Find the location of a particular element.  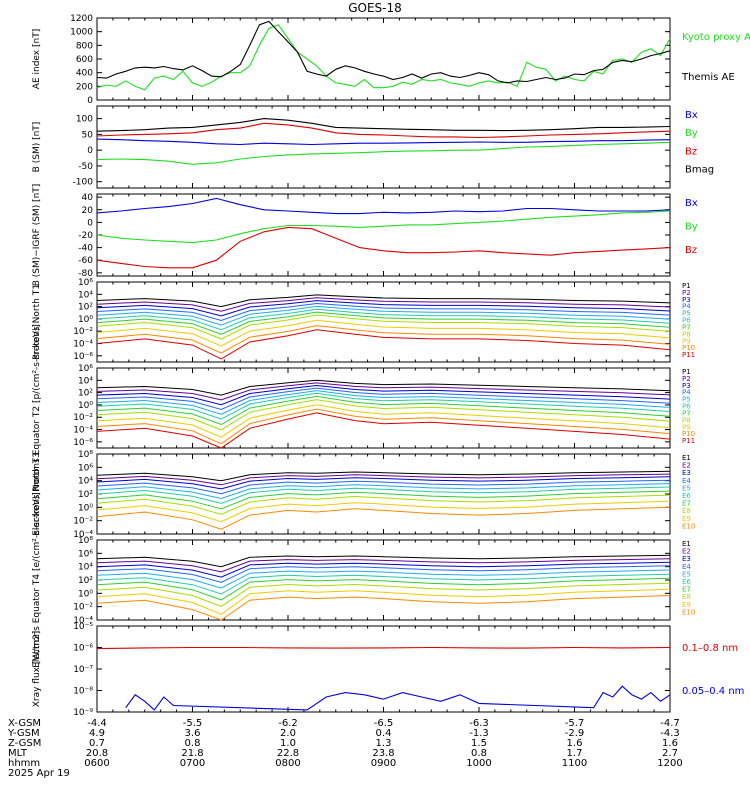

bigrf-y-tick-label: -60 is located at coordinates (85, 261).